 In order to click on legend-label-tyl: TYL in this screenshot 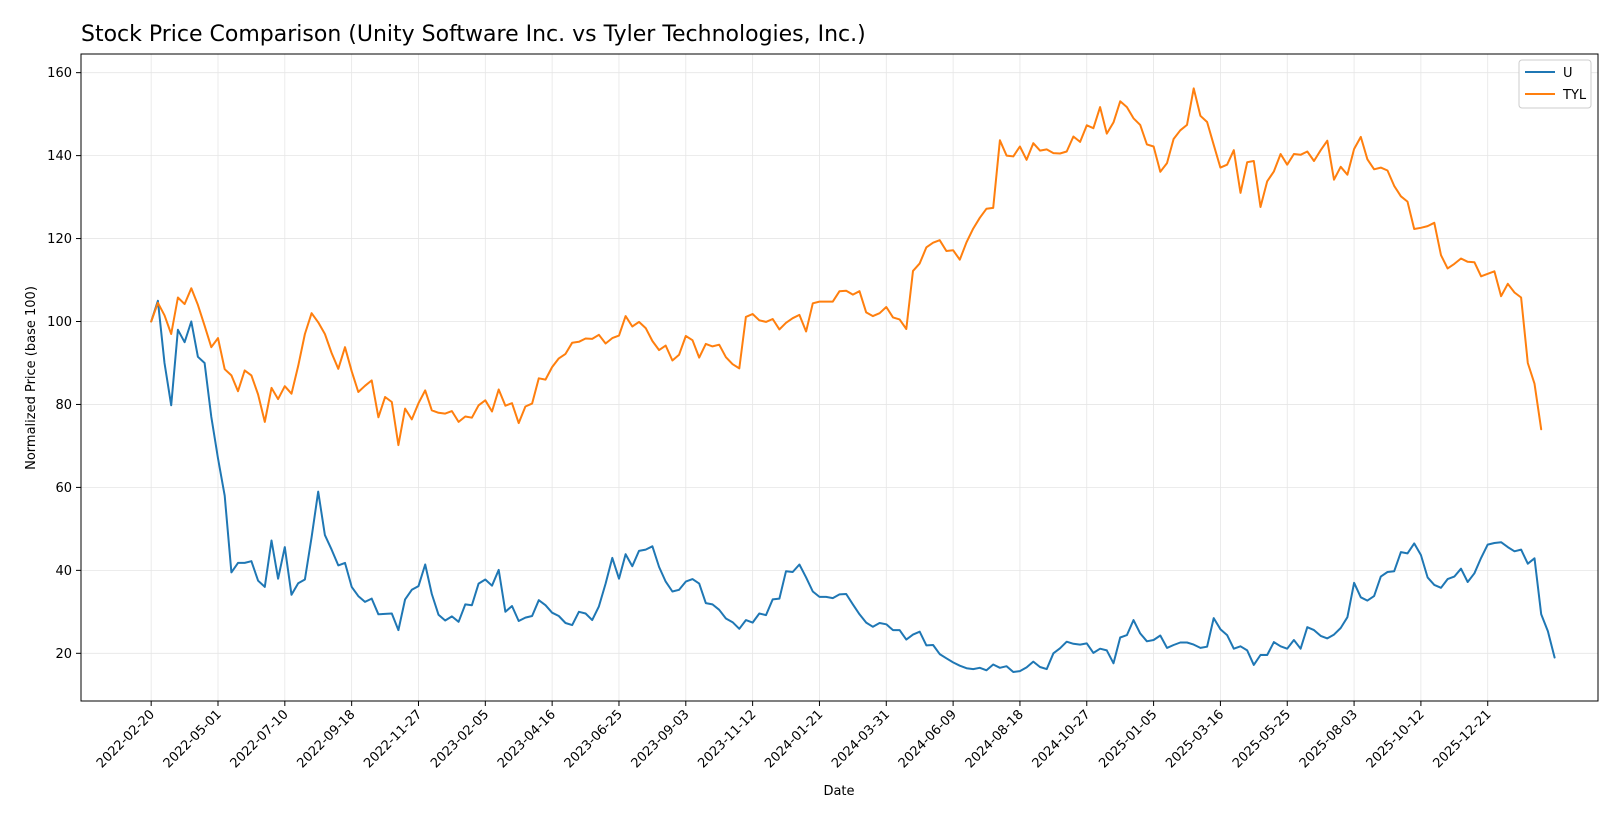, I will do `click(1574, 95)`.